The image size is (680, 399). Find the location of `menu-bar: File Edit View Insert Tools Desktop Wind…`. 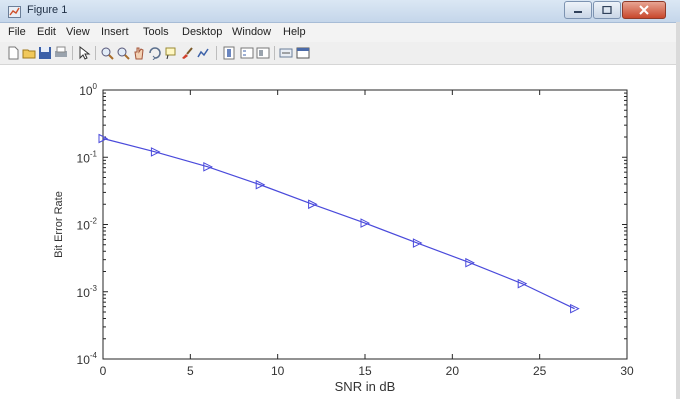

menu-bar: File Edit View Insert Tools Desktop Wind… is located at coordinates (340, 32).